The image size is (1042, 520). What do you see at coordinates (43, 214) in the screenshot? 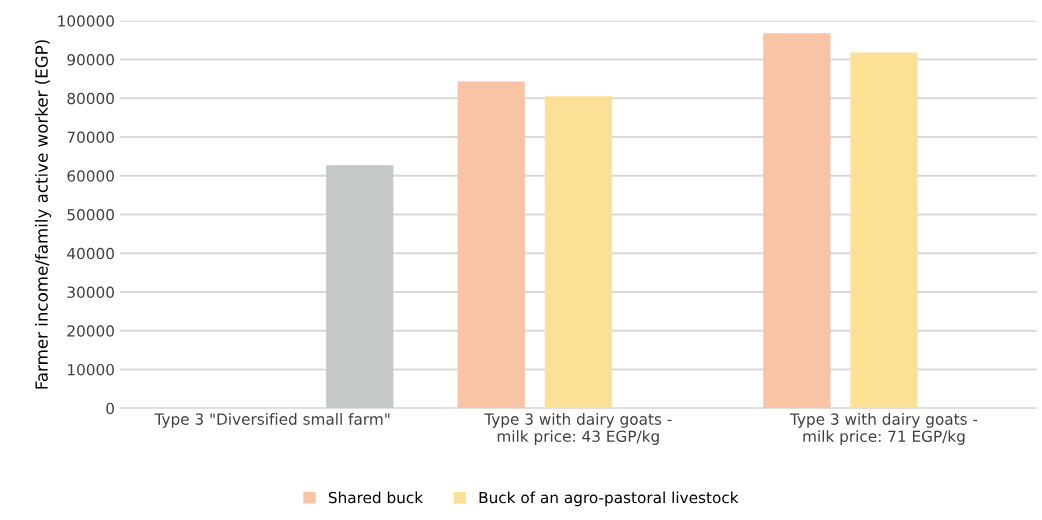
I see `y-axis-title: Farmer income/family active worker (EGP)` at bounding box center [43, 214].